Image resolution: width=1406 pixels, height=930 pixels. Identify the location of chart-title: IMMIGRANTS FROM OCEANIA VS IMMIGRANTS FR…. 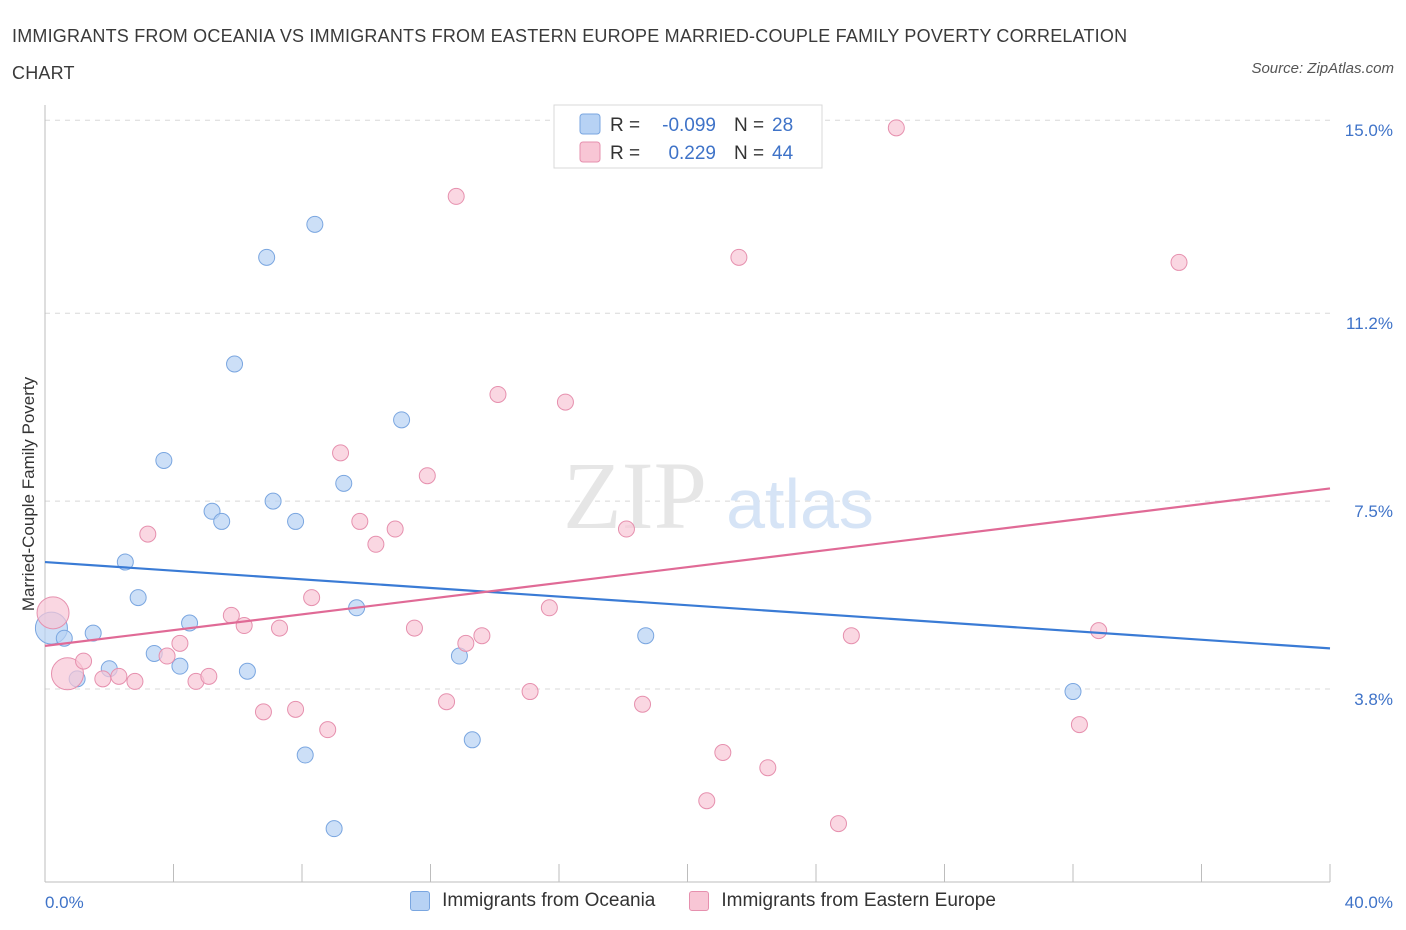
(570, 54).